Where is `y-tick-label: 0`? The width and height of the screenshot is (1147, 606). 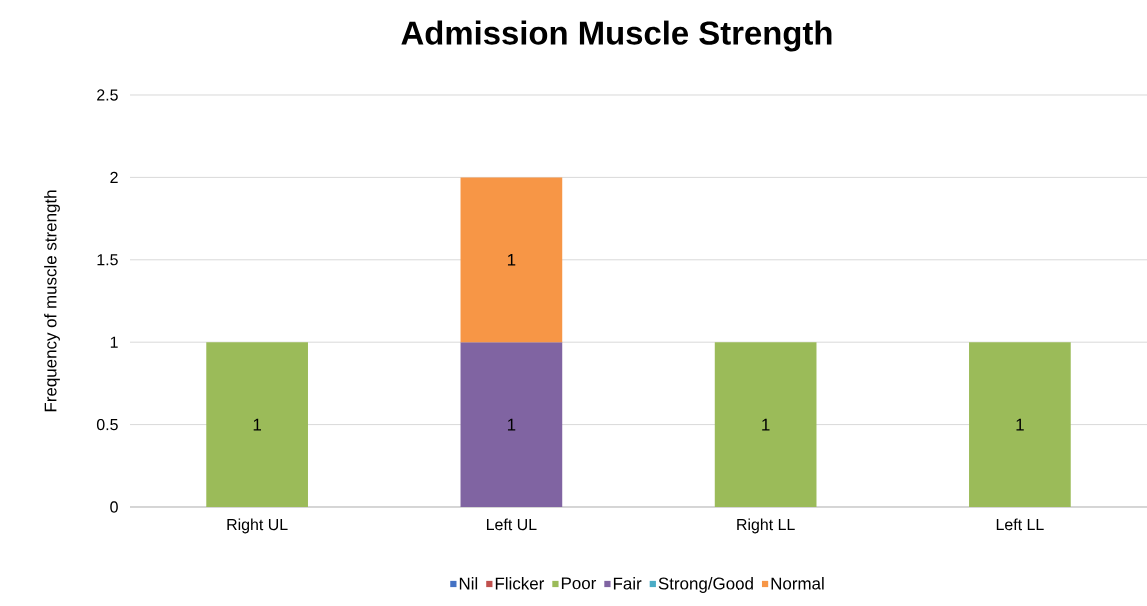
y-tick-label: 0 is located at coordinates (114, 507).